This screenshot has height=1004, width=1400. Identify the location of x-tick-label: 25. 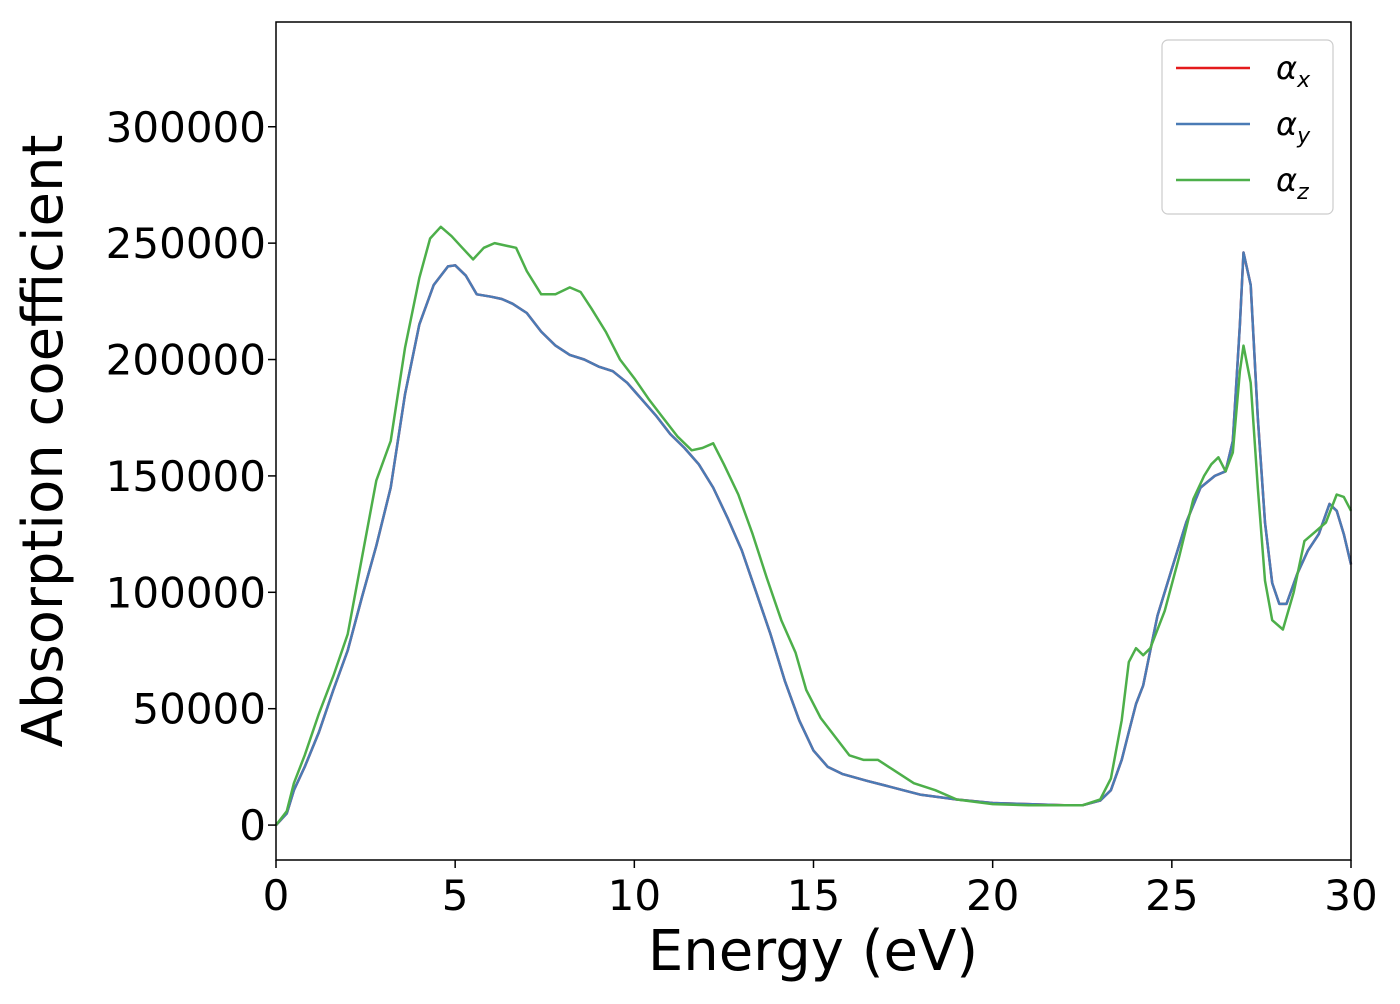
(1171, 895).